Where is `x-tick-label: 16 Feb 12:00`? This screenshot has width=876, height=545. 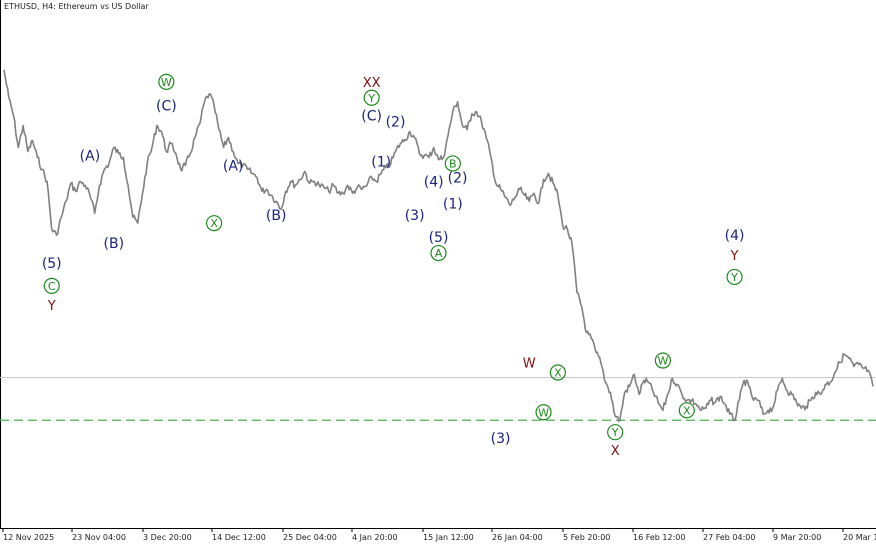 x-tick-label: 16 Feb 12:00 is located at coordinates (659, 537).